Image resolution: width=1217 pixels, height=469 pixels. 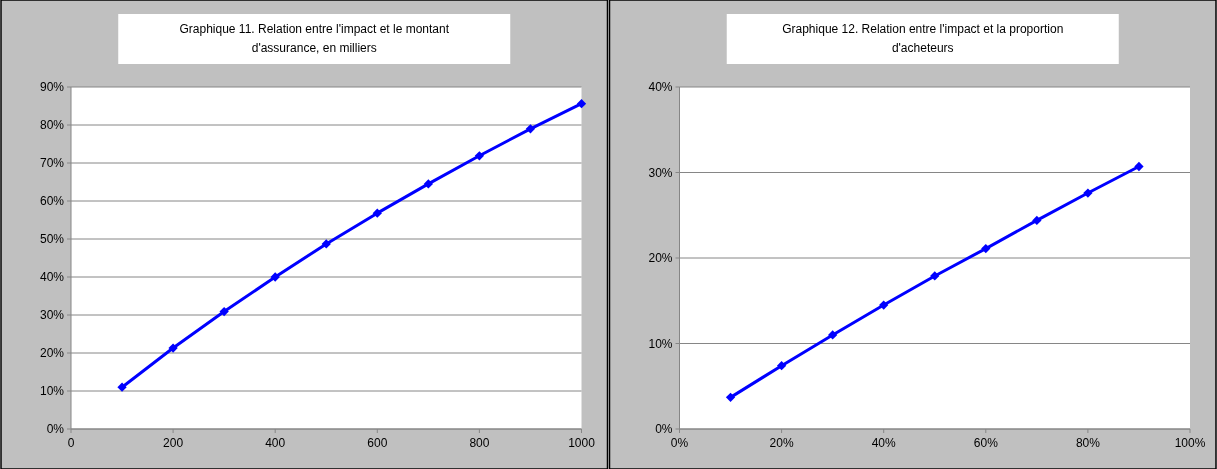 I want to click on x-tick-label: 800, so click(x=479, y=443).